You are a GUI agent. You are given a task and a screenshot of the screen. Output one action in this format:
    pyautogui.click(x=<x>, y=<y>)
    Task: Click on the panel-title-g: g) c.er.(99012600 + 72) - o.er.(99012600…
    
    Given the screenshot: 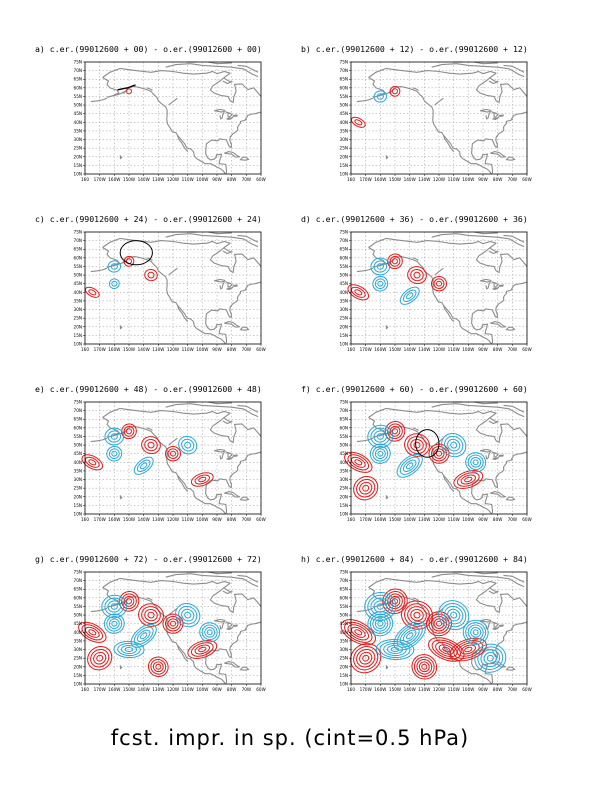 What is the action you would take?
    pyautogui.click(x=148, y=559)
    